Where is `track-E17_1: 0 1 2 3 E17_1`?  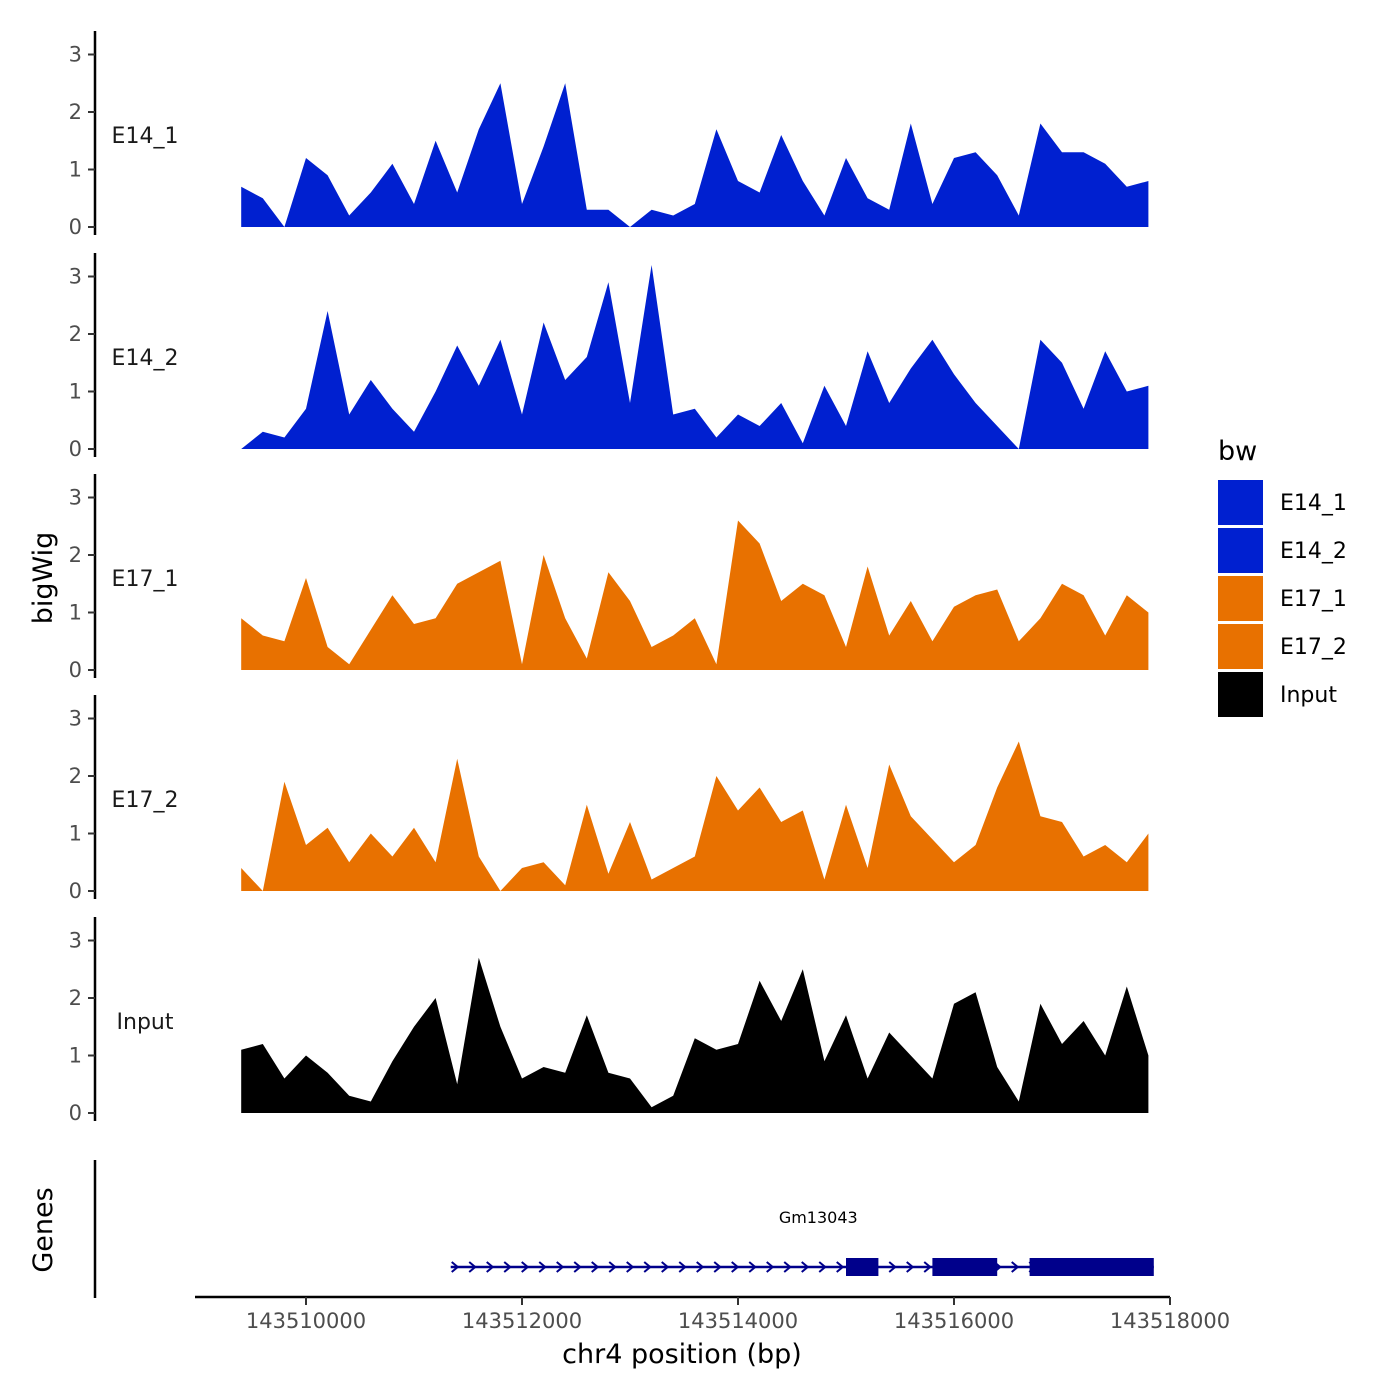
track-E17_1: 0 1 2 3 E17_1 is located at coordinates (609, 578).